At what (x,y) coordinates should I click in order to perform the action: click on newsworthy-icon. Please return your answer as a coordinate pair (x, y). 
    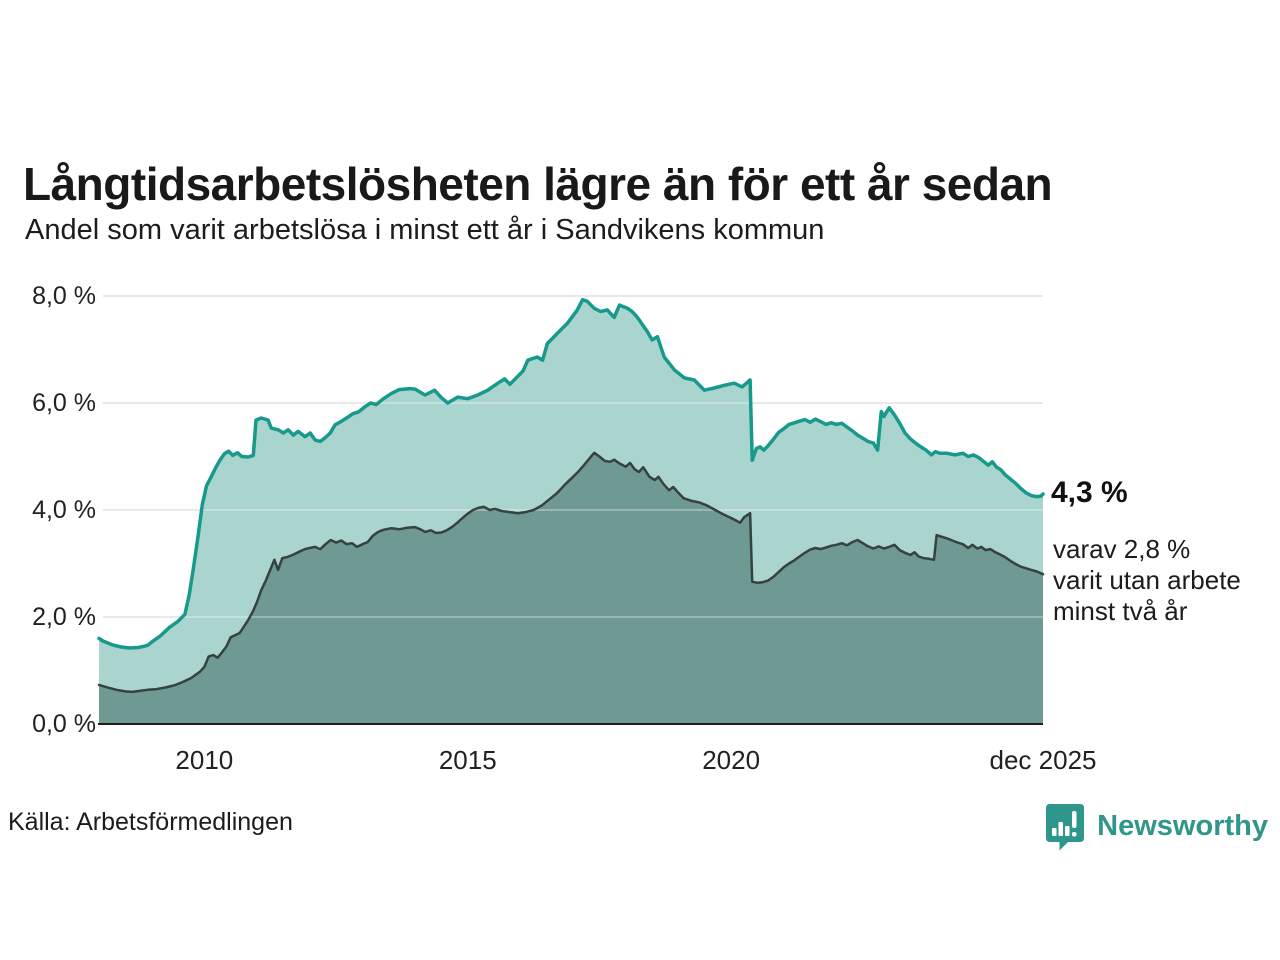
    Looking at the image, I should click on (1065, 827).